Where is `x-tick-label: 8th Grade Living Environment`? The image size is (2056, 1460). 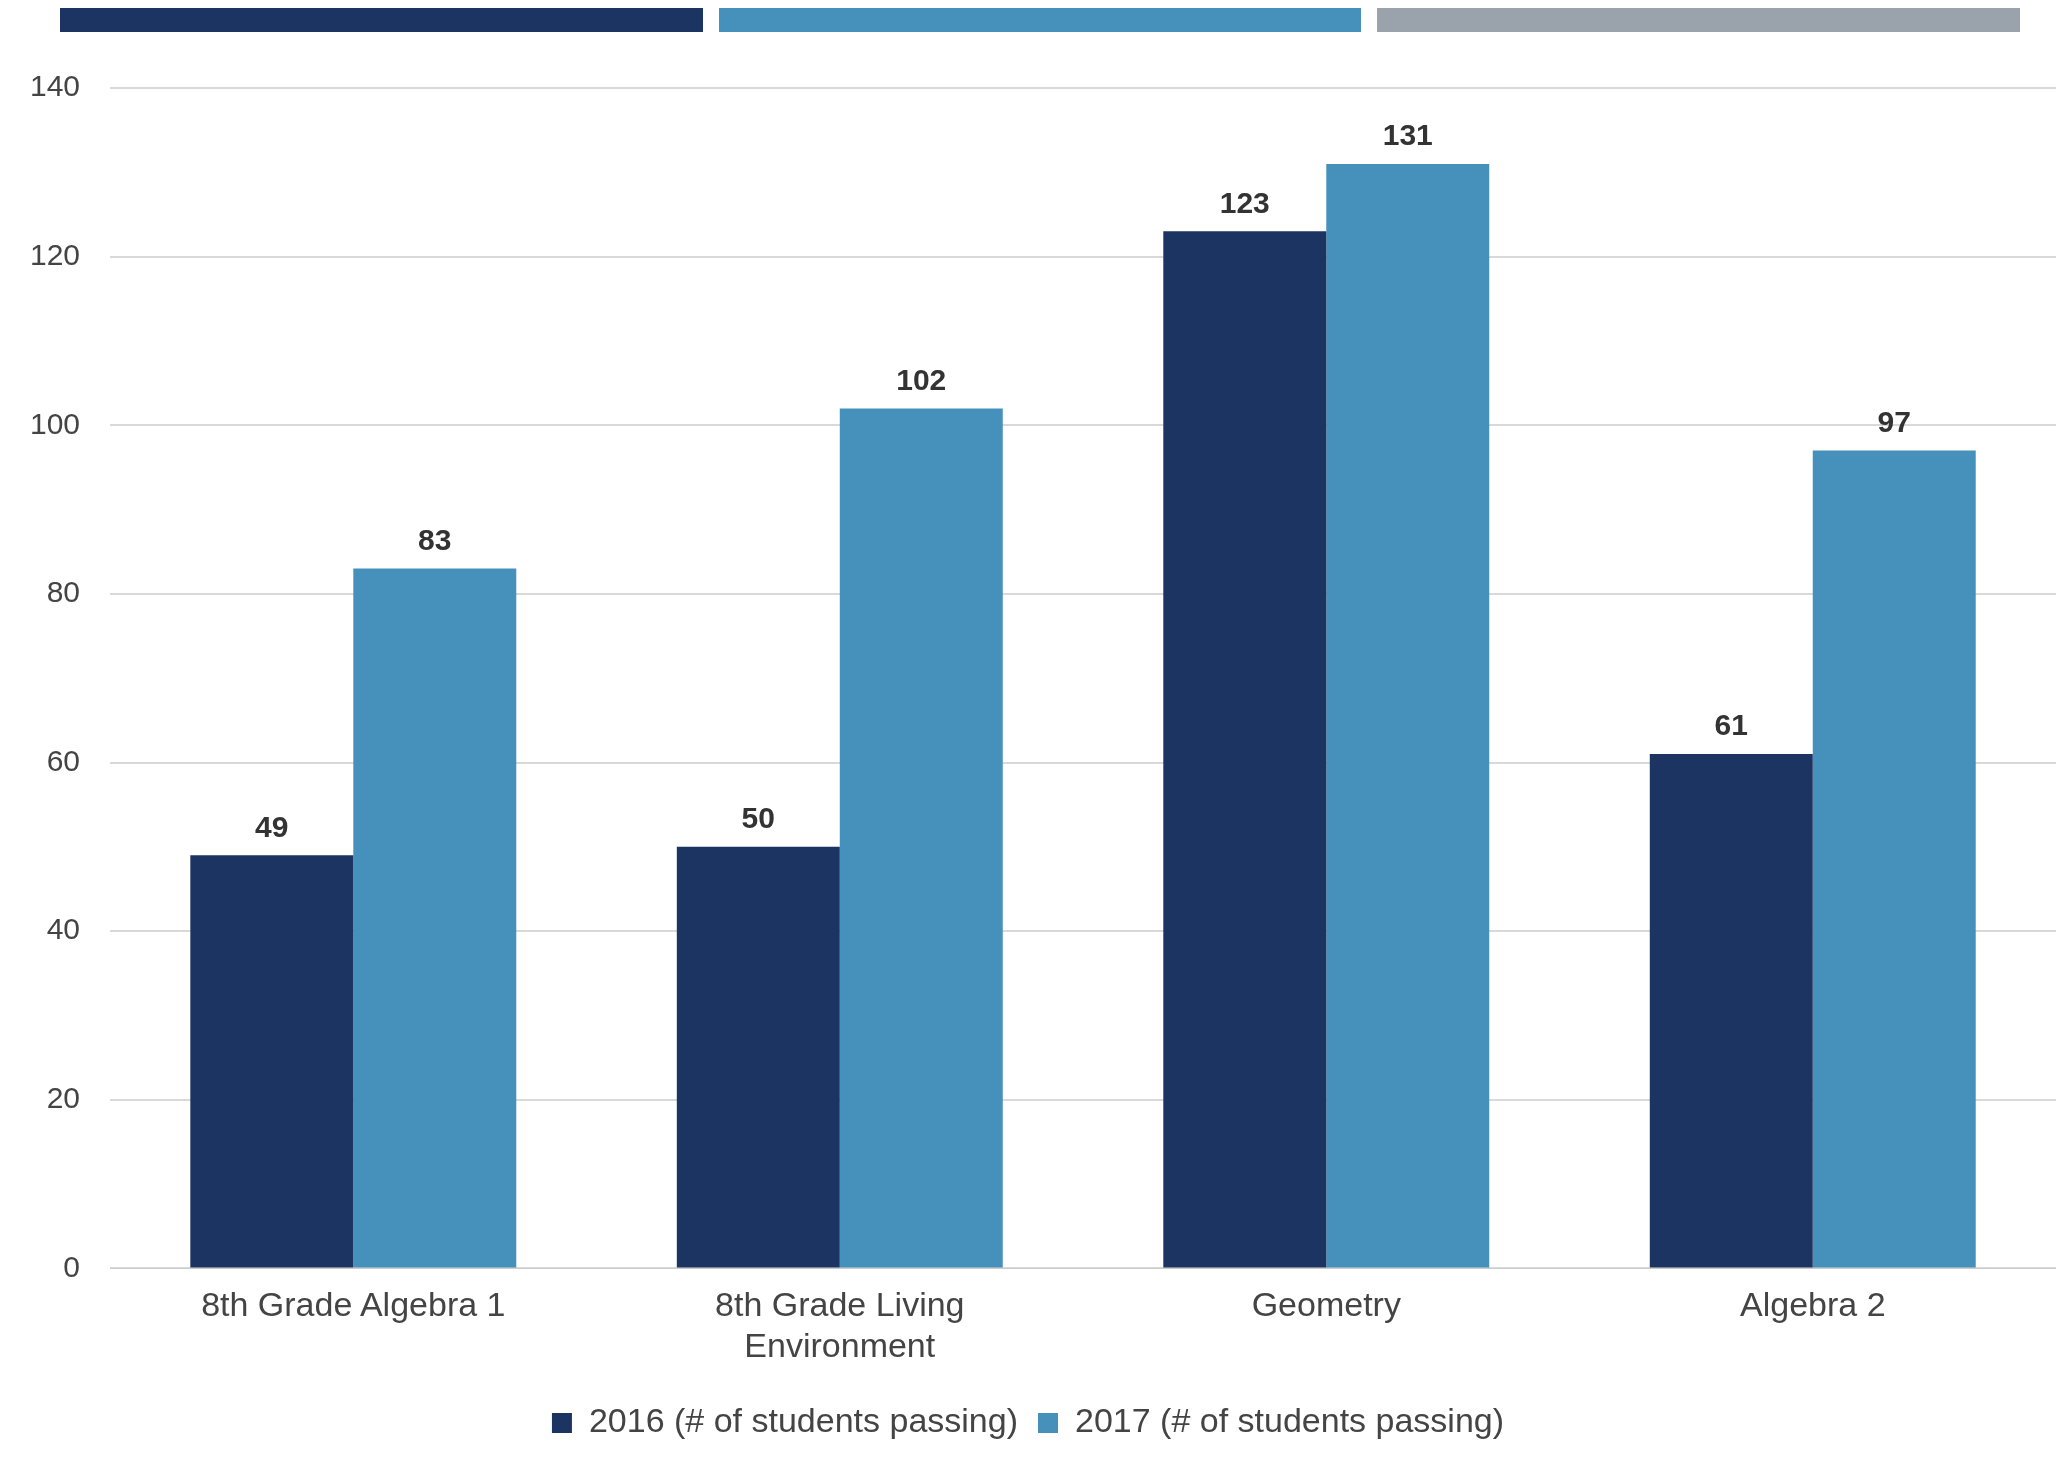
x-tick-label: 8th Grade Living Environment is located at coordinates (840, 1324).